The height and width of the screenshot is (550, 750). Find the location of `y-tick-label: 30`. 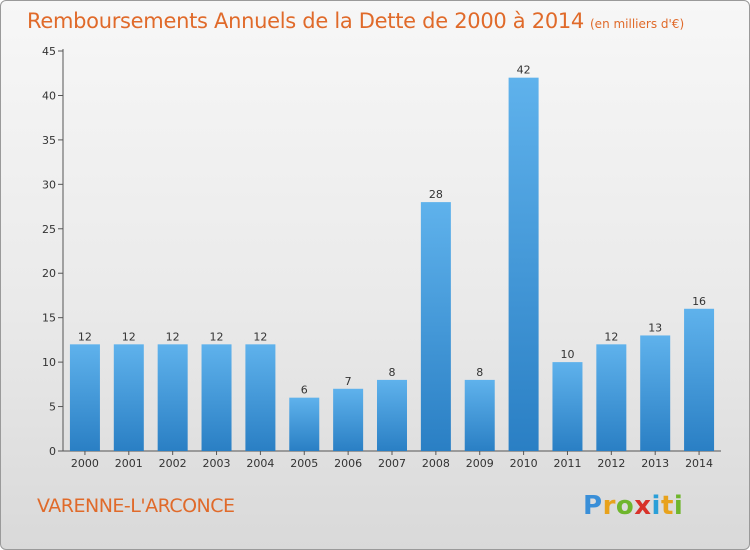

y-tick-label: 30 is located at coordinates (49, 184).